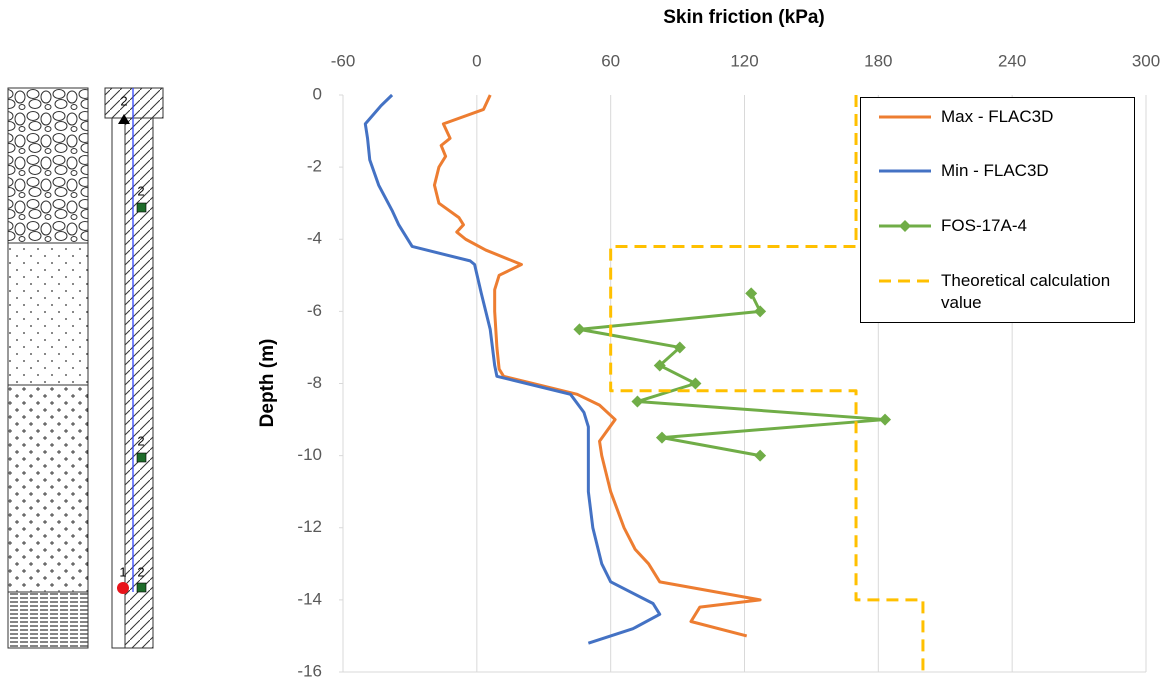 This screenshot has width=1172, height=679. I want to click on legend-entry: Theoretical calculation value, so click(994, 292).